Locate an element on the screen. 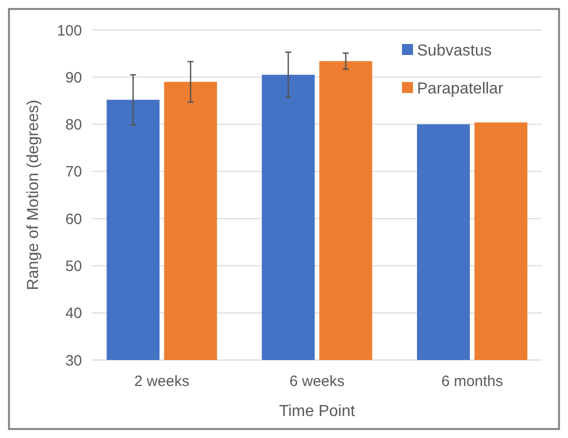 This screenshot has width=568, height=438. legend-label: Parapatellar is located at coordinates (460, 89).